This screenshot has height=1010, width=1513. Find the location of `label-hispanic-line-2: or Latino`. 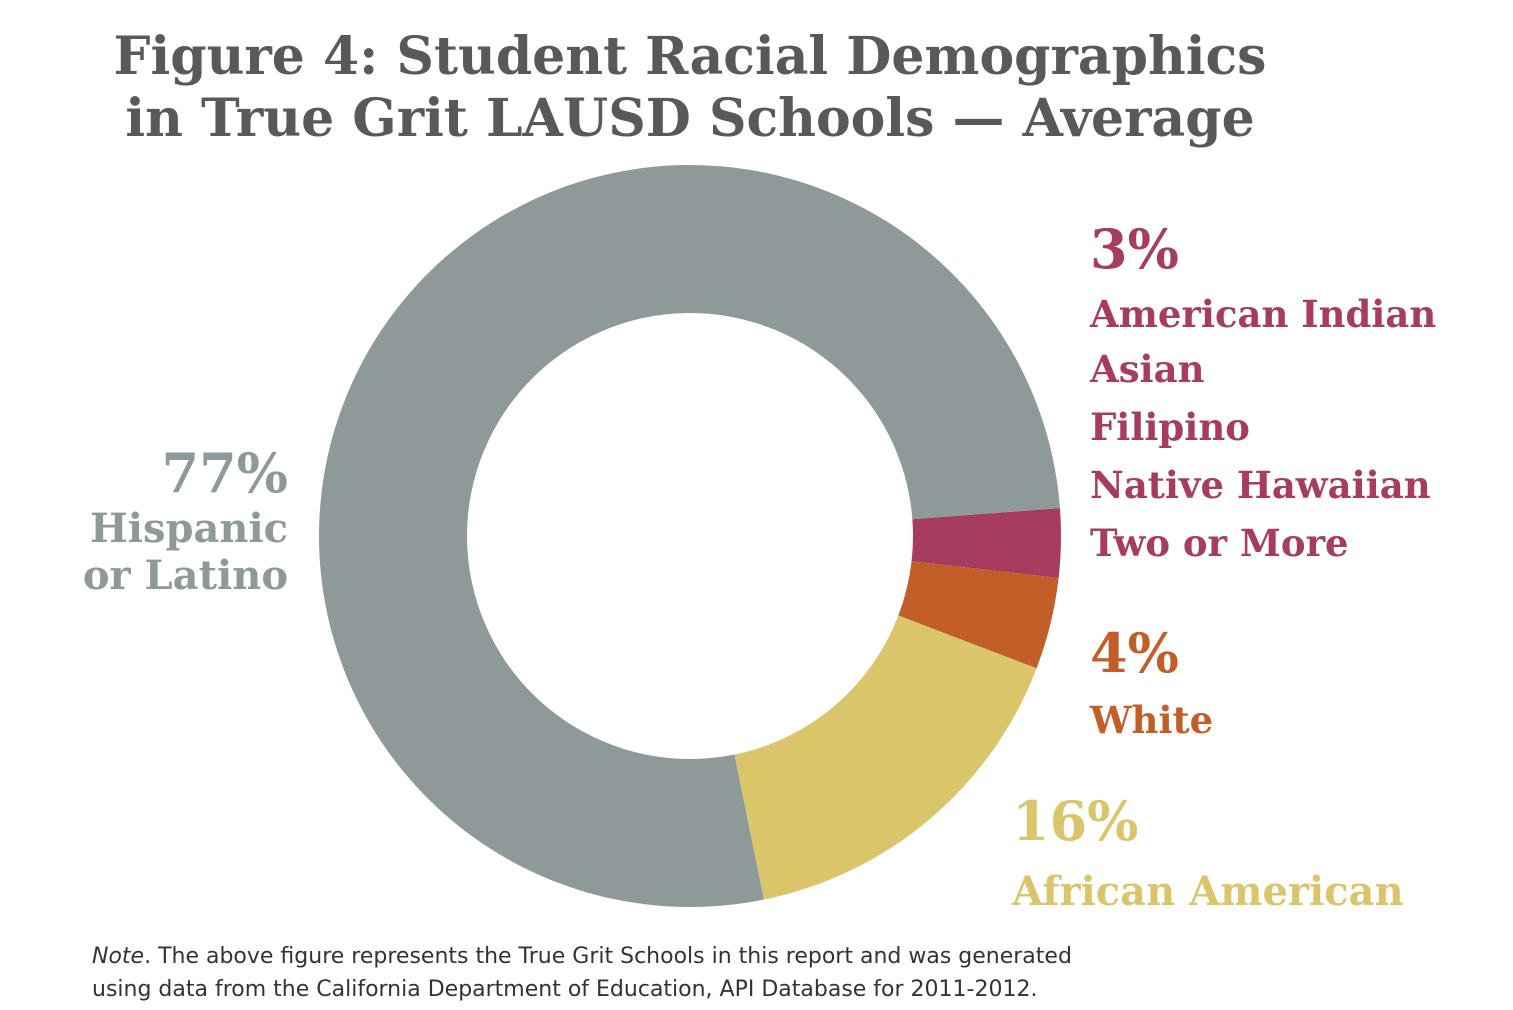

label-hispanic-line-2: or Latino is located at coordinates (185, 575).